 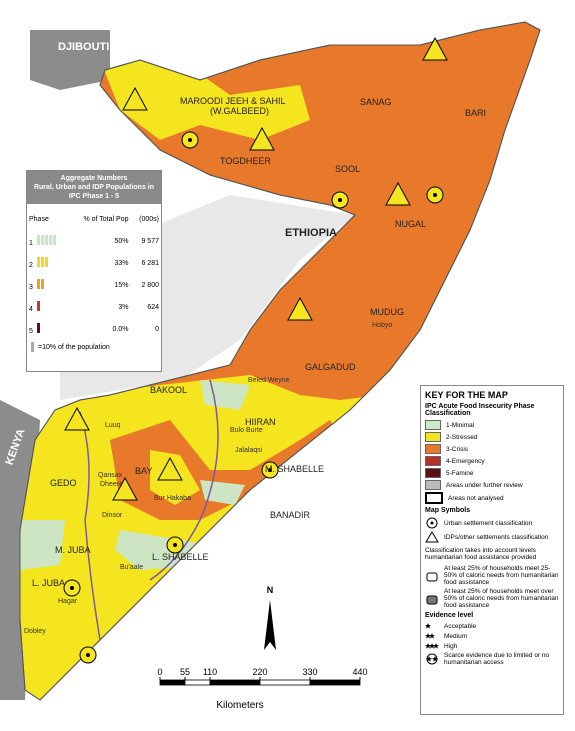 I want to click on district-label: Dobley, so click(x=35, y=631).